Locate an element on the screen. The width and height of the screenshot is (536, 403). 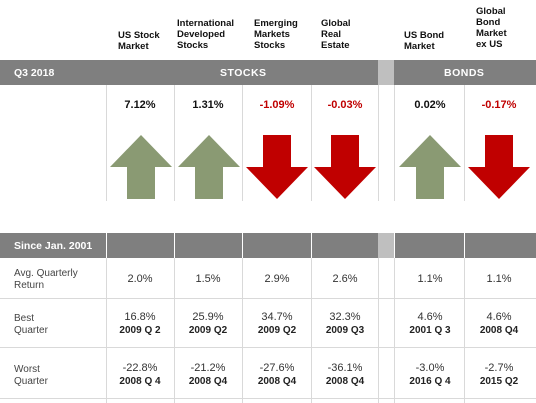
col-header-emerging: Emerging Markets Stocks is located at coordinates (276, 34).